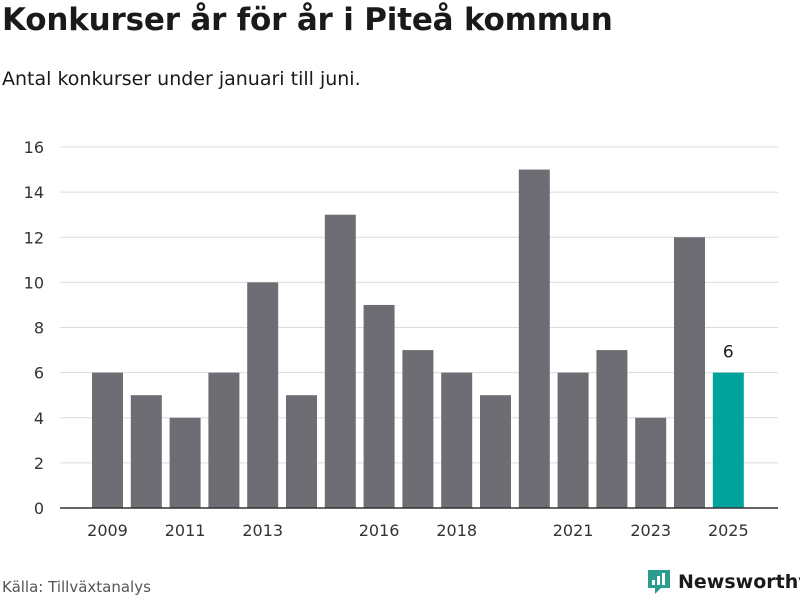 The height and width of the screenshot is (600, 800). I want to click on x-tick-label: 2021, so click(573, 530).